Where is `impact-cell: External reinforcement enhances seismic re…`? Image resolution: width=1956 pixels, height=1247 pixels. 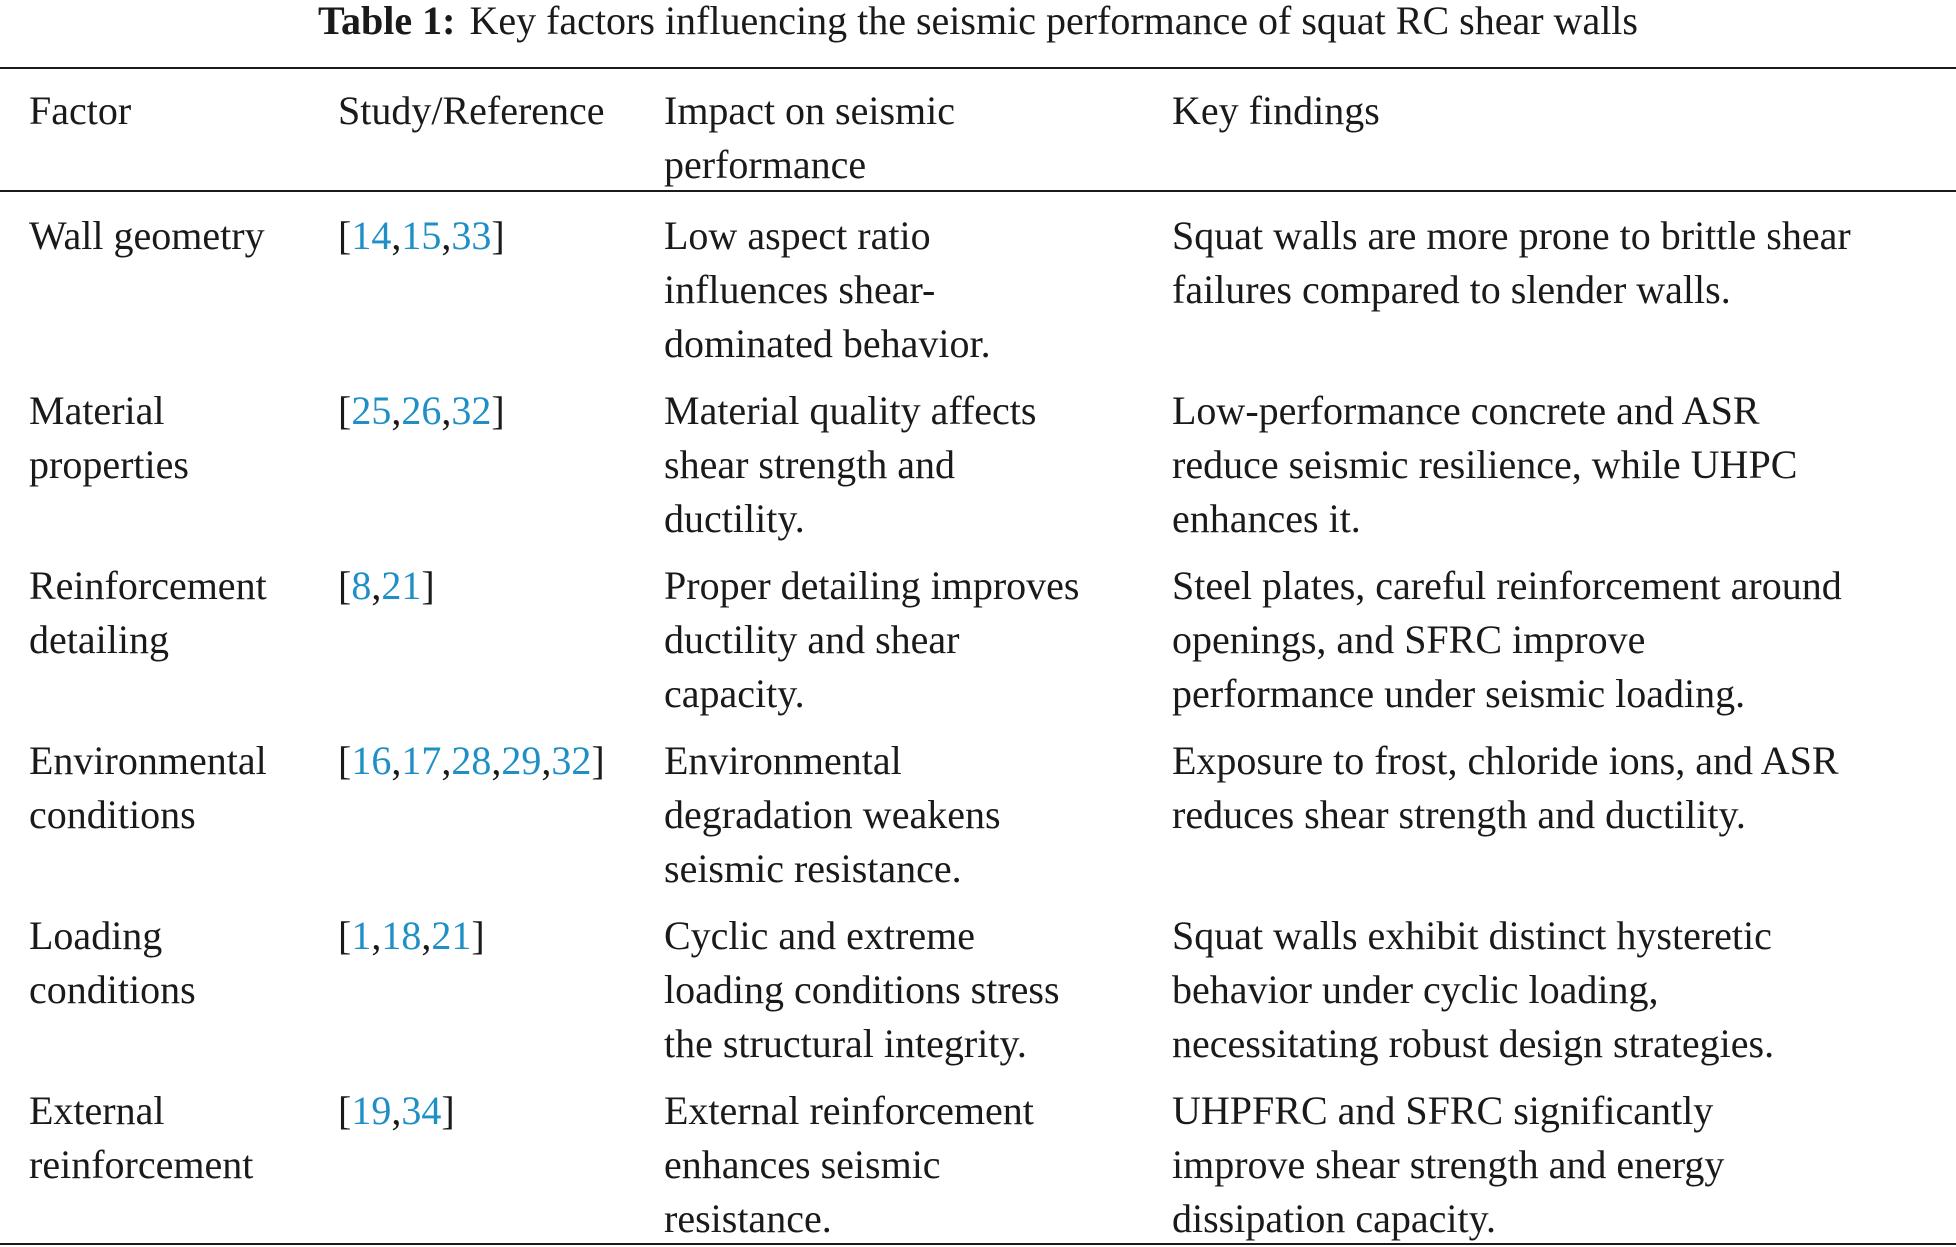 impact-cell: External reinforcement enhances seismic re… is located at coordinates (849, 1165).